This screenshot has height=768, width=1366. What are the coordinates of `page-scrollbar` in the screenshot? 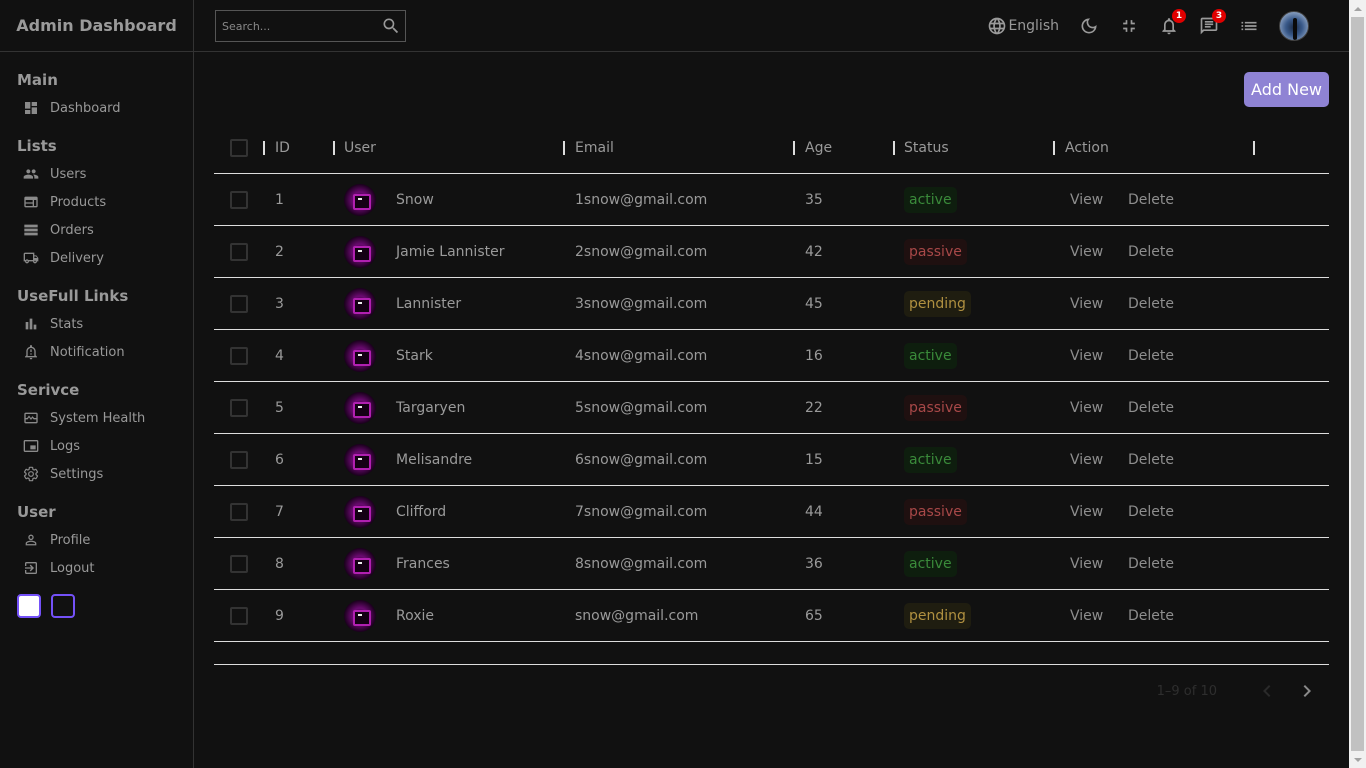 It's located at (1357, 384).